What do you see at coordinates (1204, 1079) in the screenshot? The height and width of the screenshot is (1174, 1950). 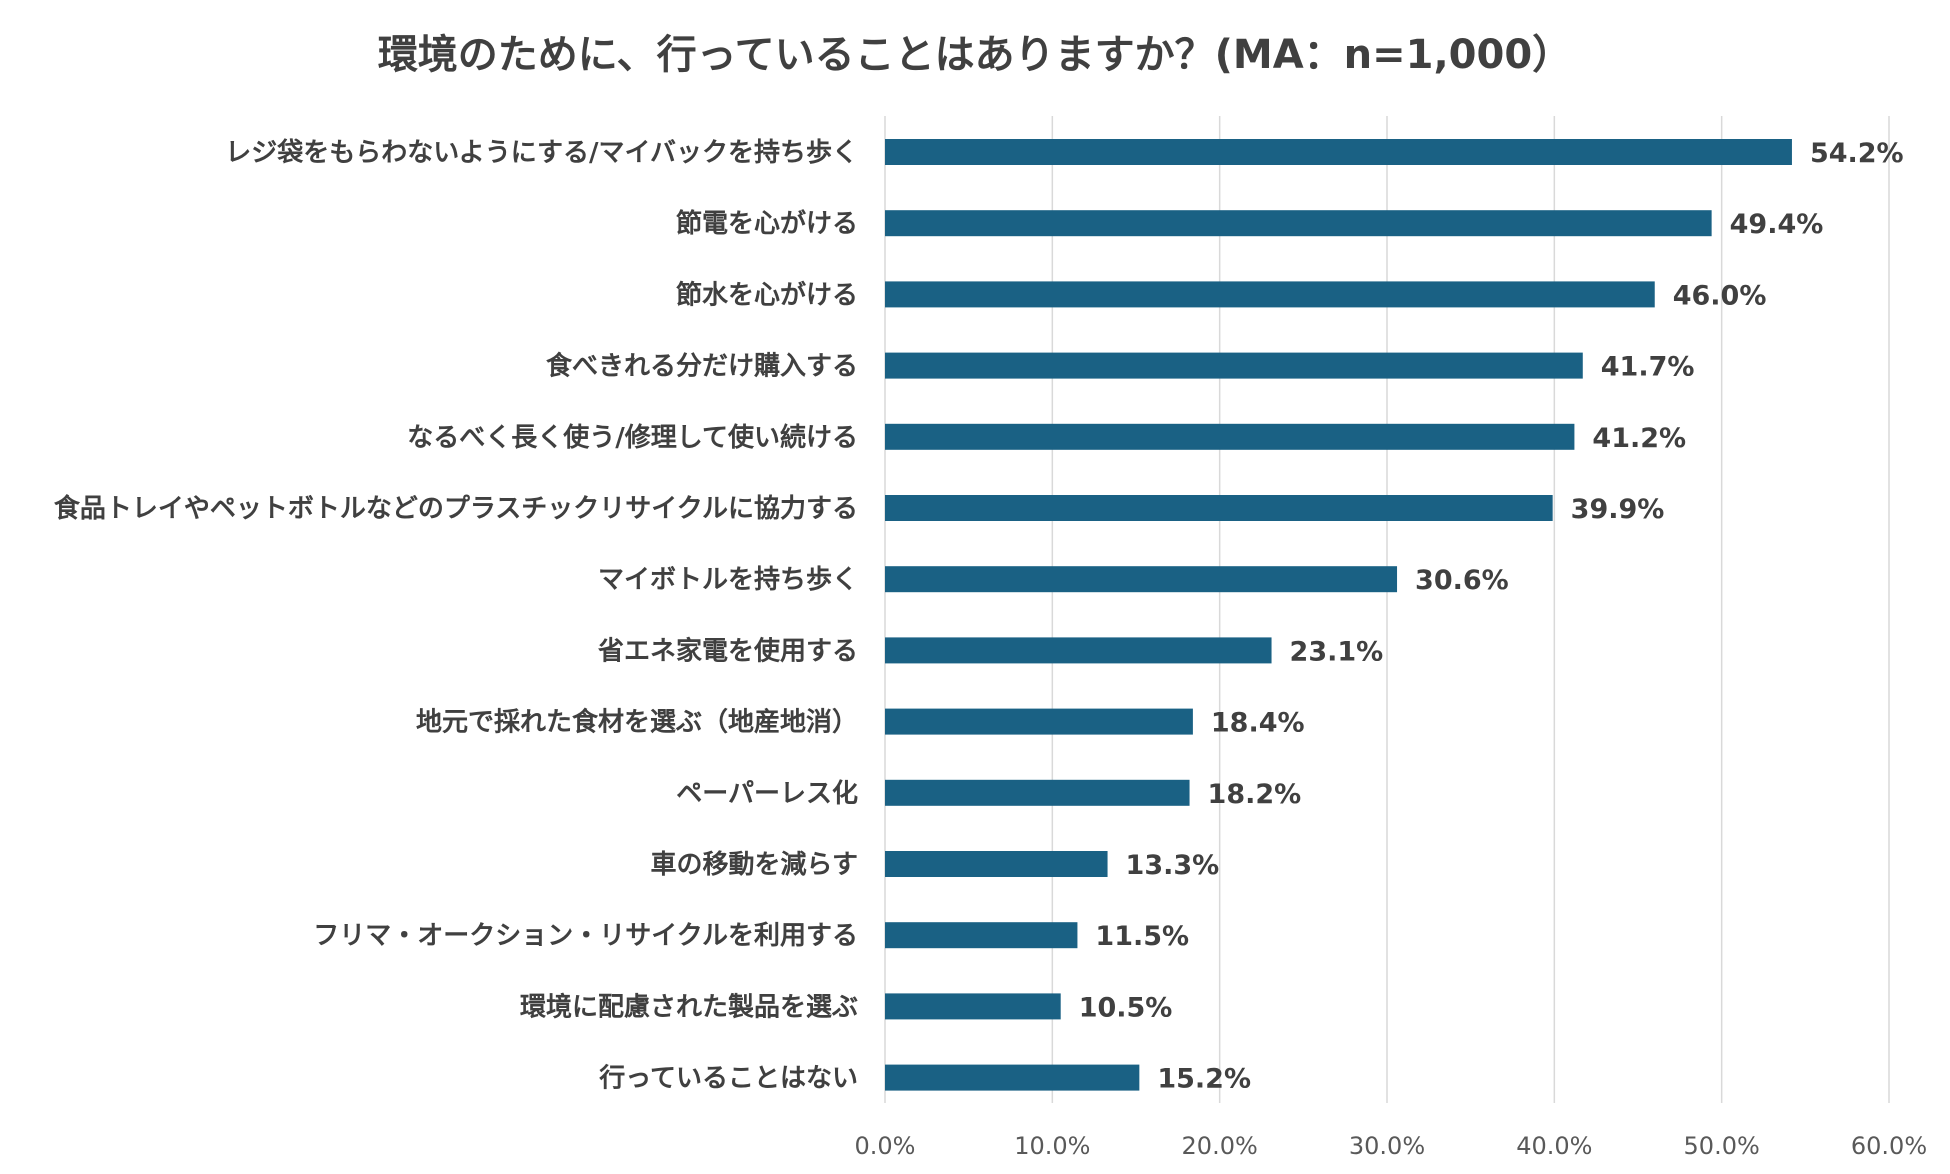 I see `value-label: 15.2%` at bounding box center [1204, 1079].